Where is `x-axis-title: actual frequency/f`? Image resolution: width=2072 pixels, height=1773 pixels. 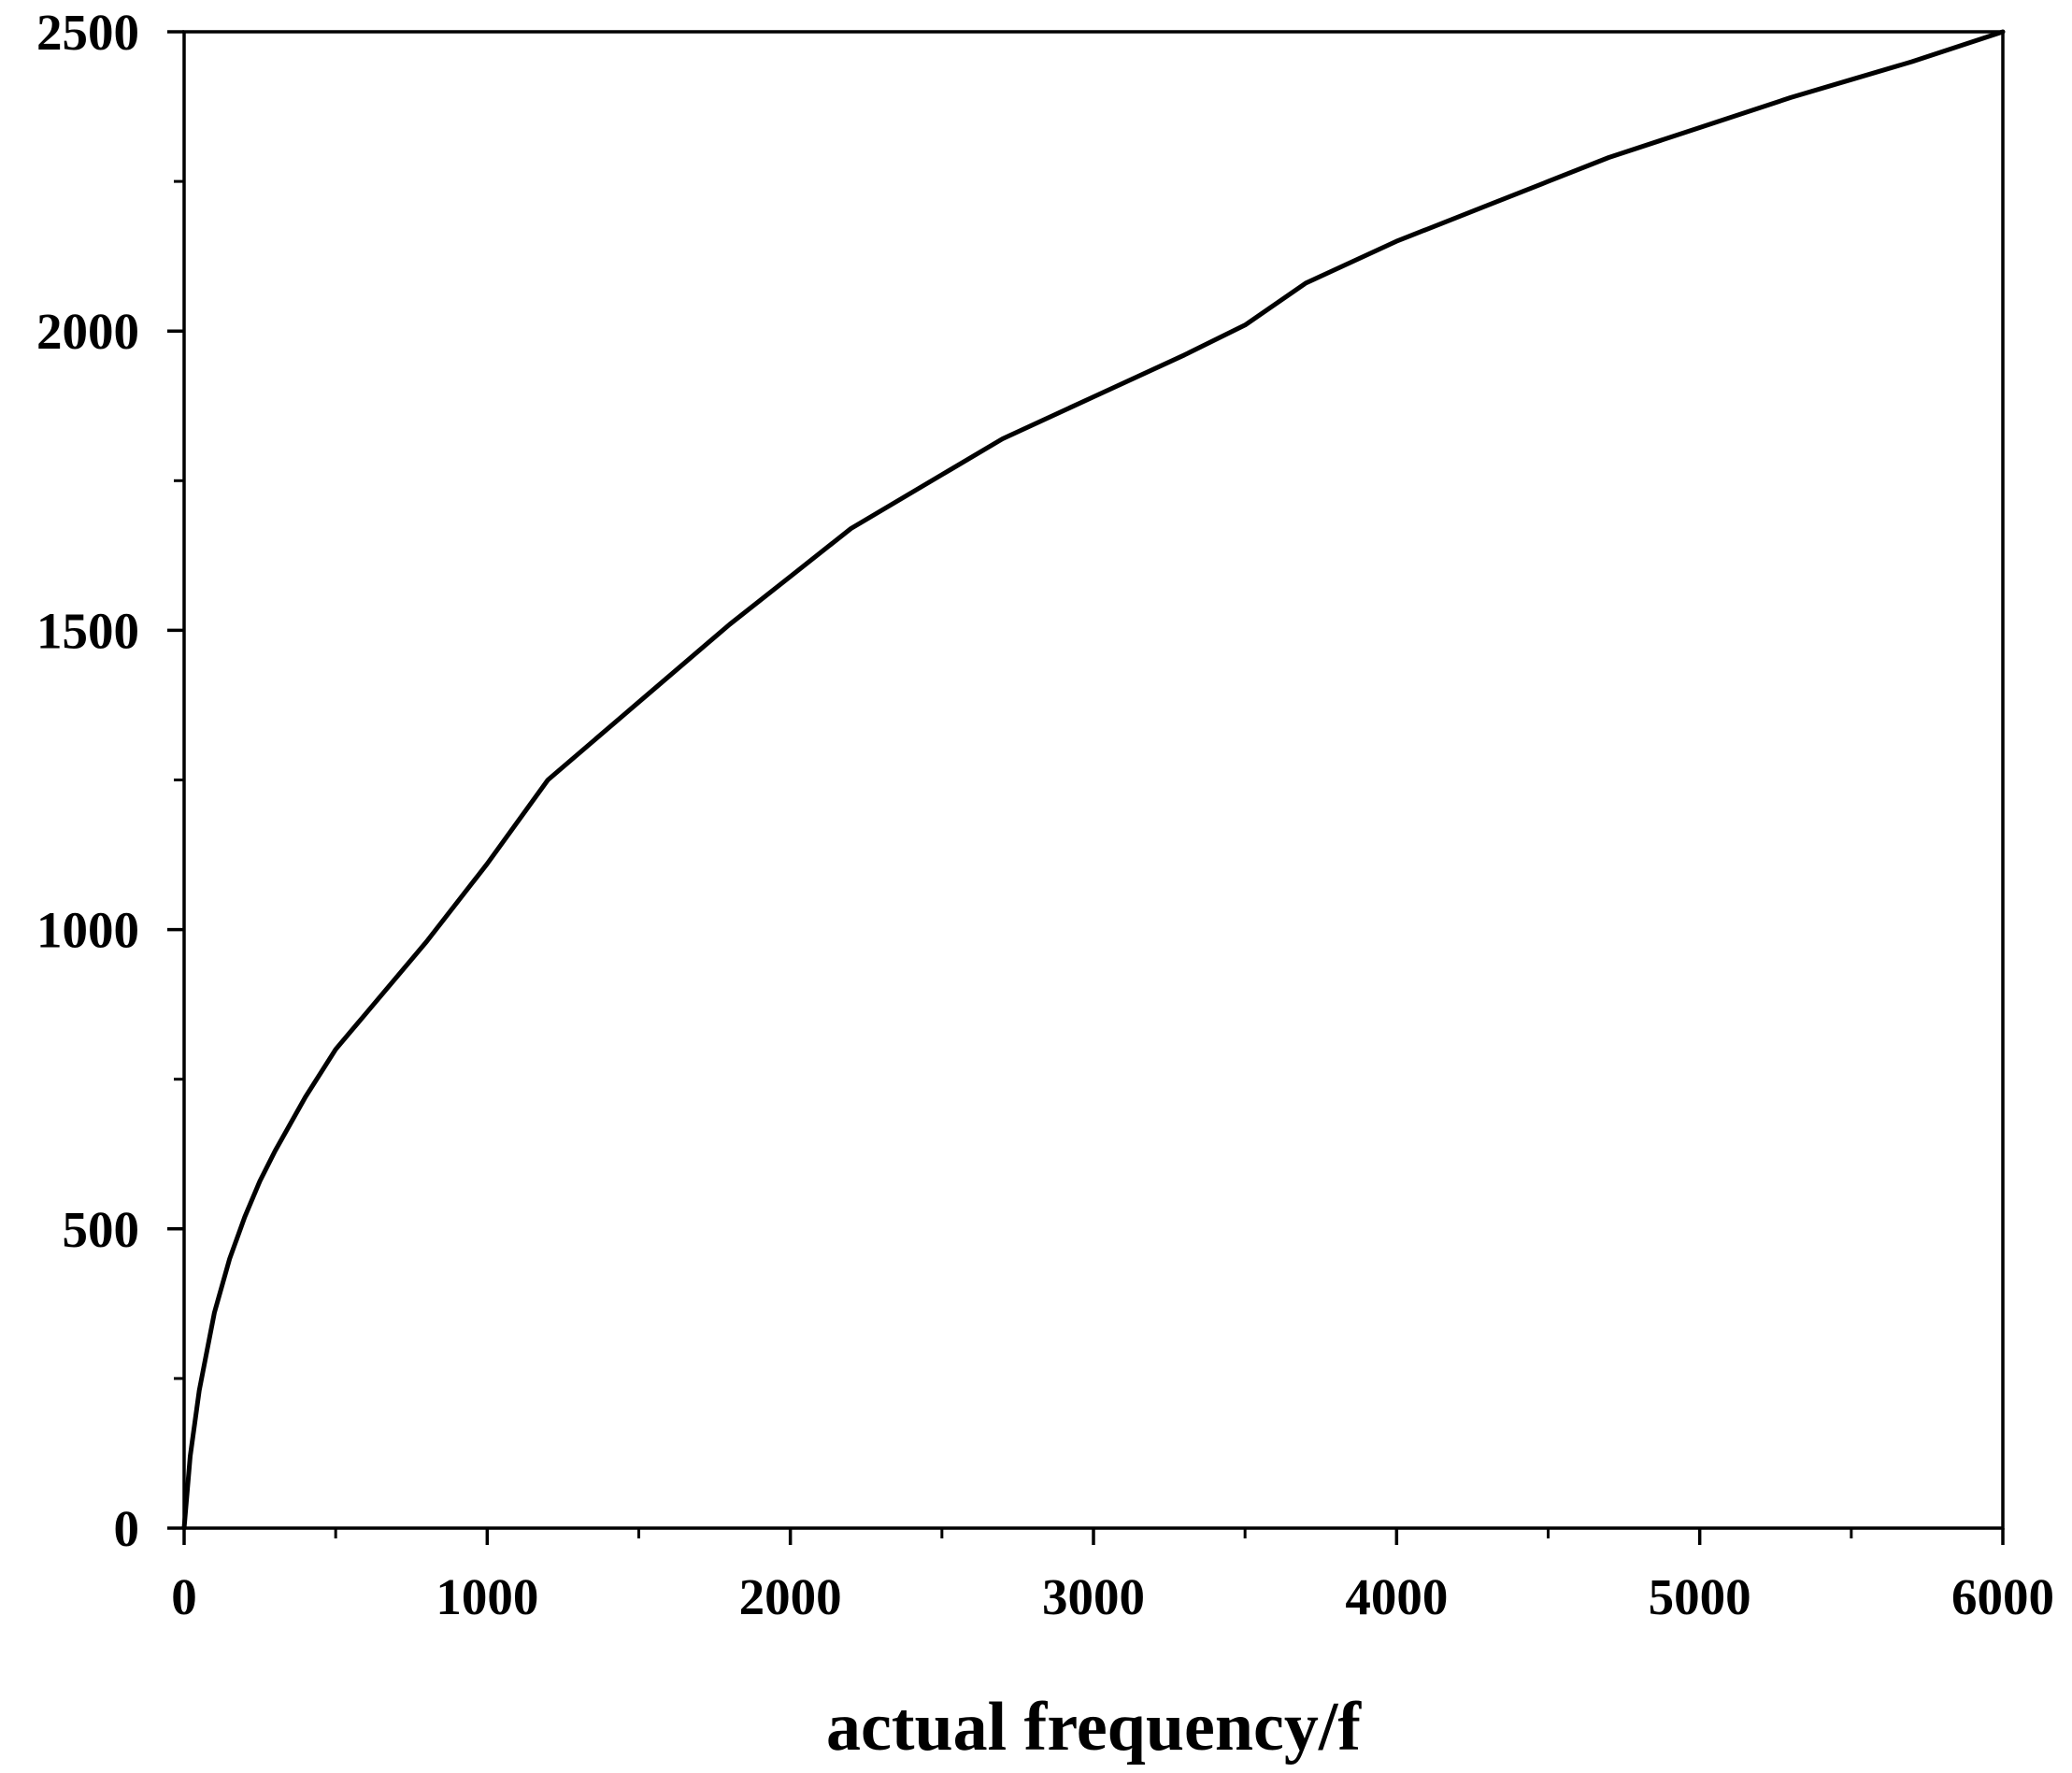
x-axis-title: actual frequency/f is located at coordinates (1094, 1728).